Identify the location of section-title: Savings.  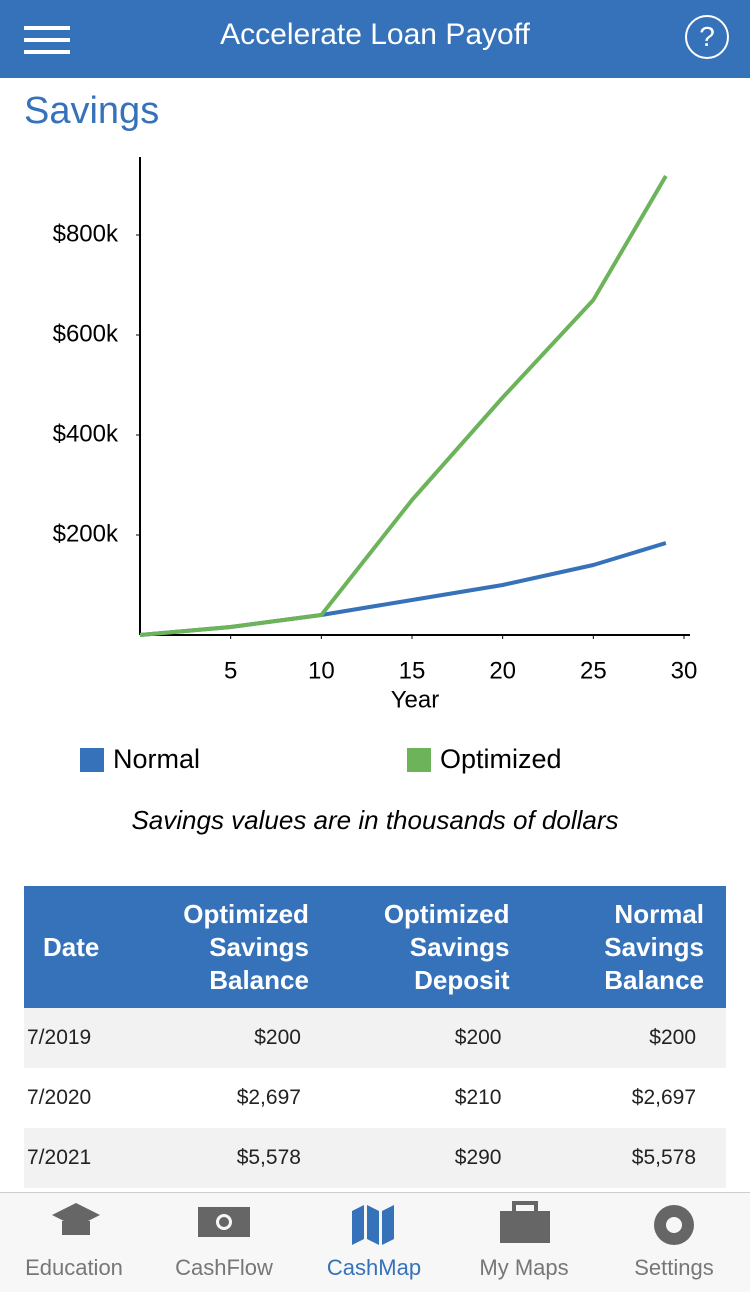
(92, 111).